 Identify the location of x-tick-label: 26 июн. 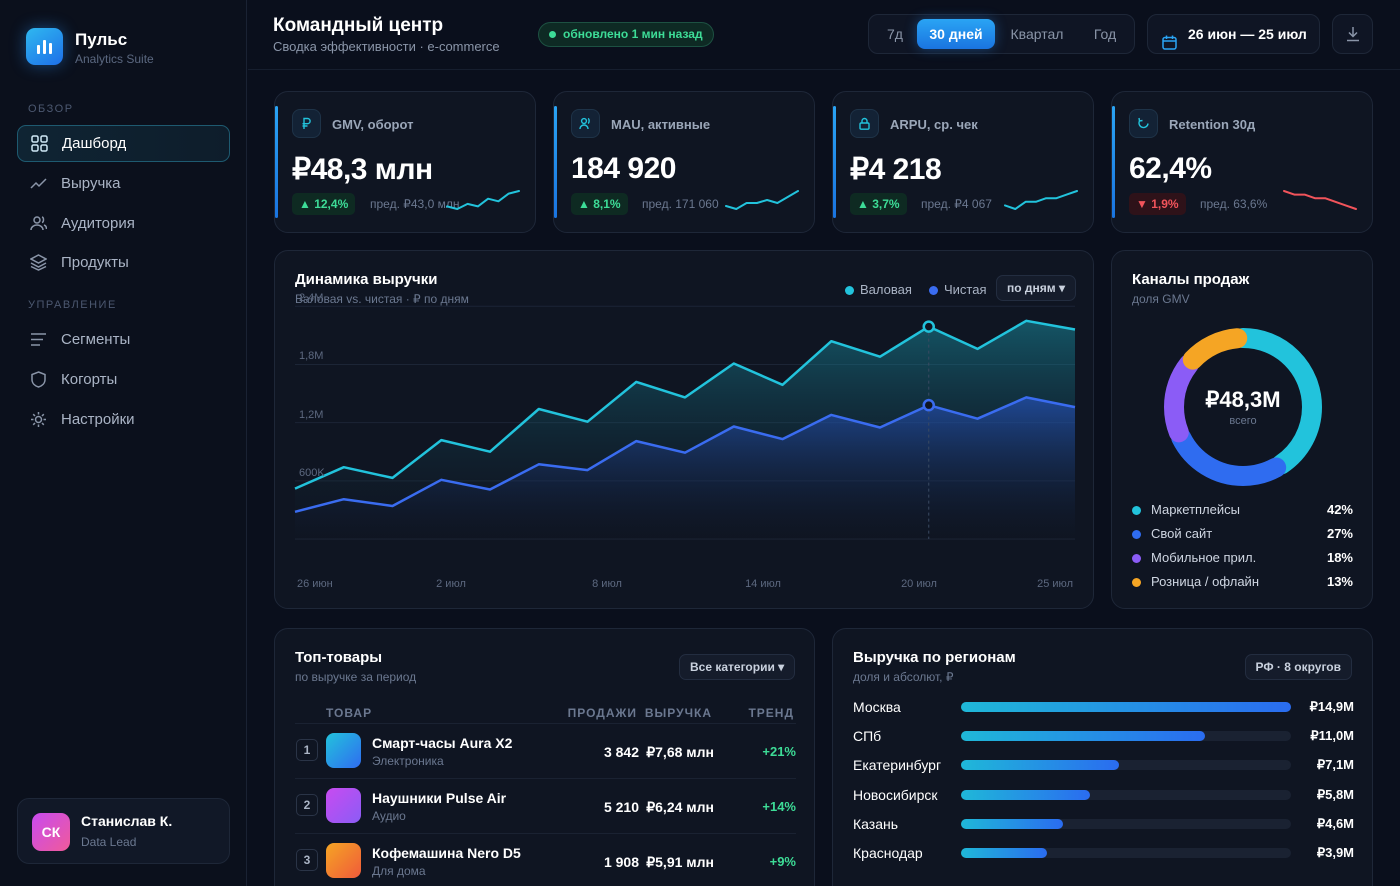
(315, 584).